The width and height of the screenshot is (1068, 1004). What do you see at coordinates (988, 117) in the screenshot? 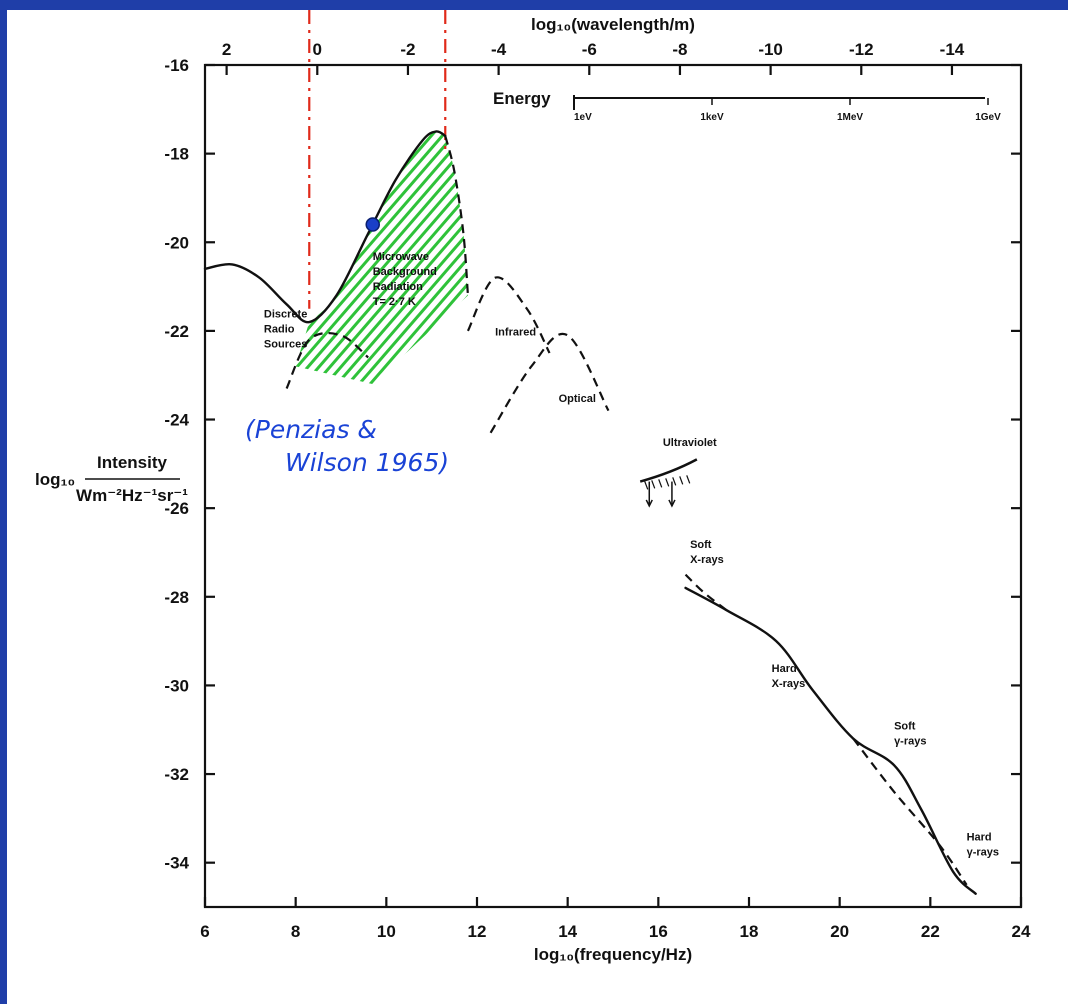
I see `energy-tick-label: 1GeV` at bounding box center [988, 117].